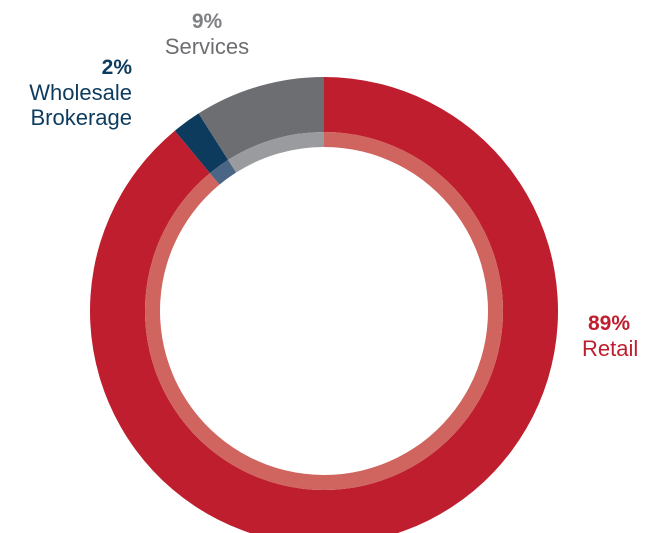 This screenshot has height=533, width=648. I want to click on label-services-percent: 9%, so click(207, 21).